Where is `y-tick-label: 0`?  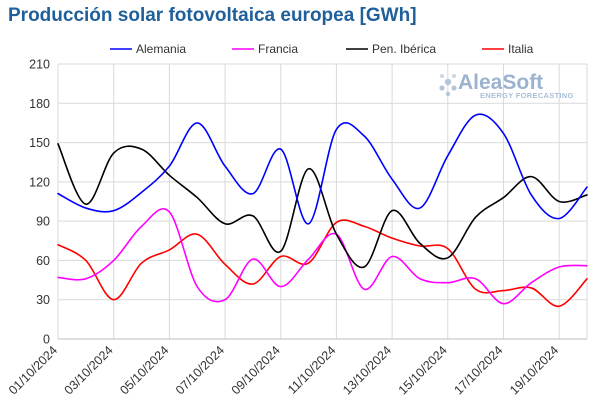 y-tick-label: 0 is located at coordinates (46, 340).